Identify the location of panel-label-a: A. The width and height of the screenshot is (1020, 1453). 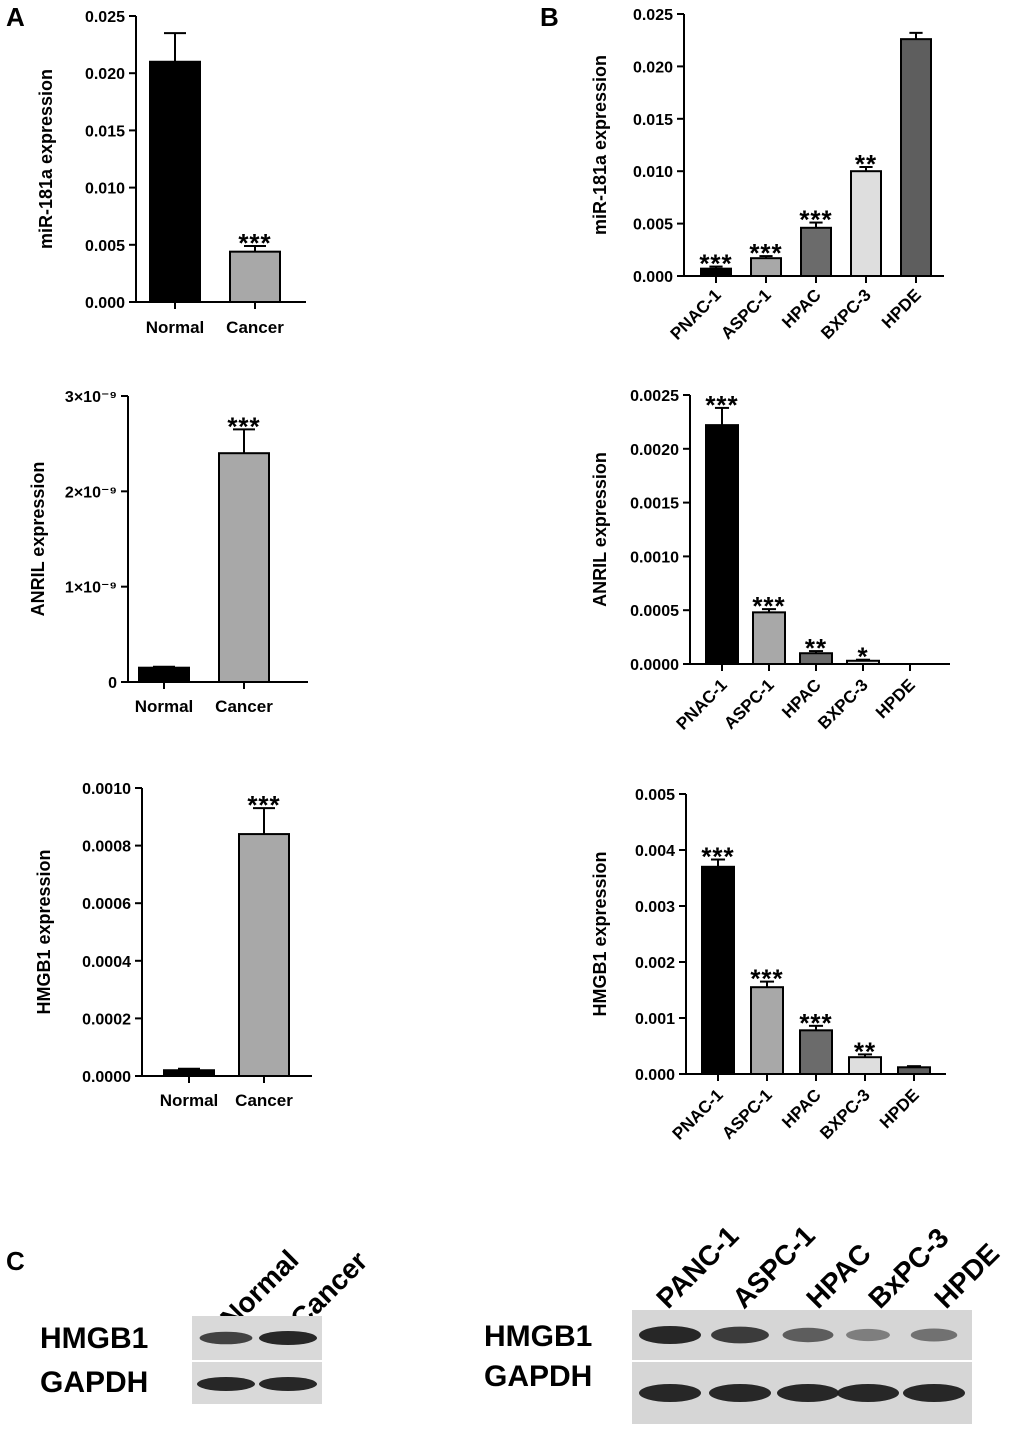
(15, 17).